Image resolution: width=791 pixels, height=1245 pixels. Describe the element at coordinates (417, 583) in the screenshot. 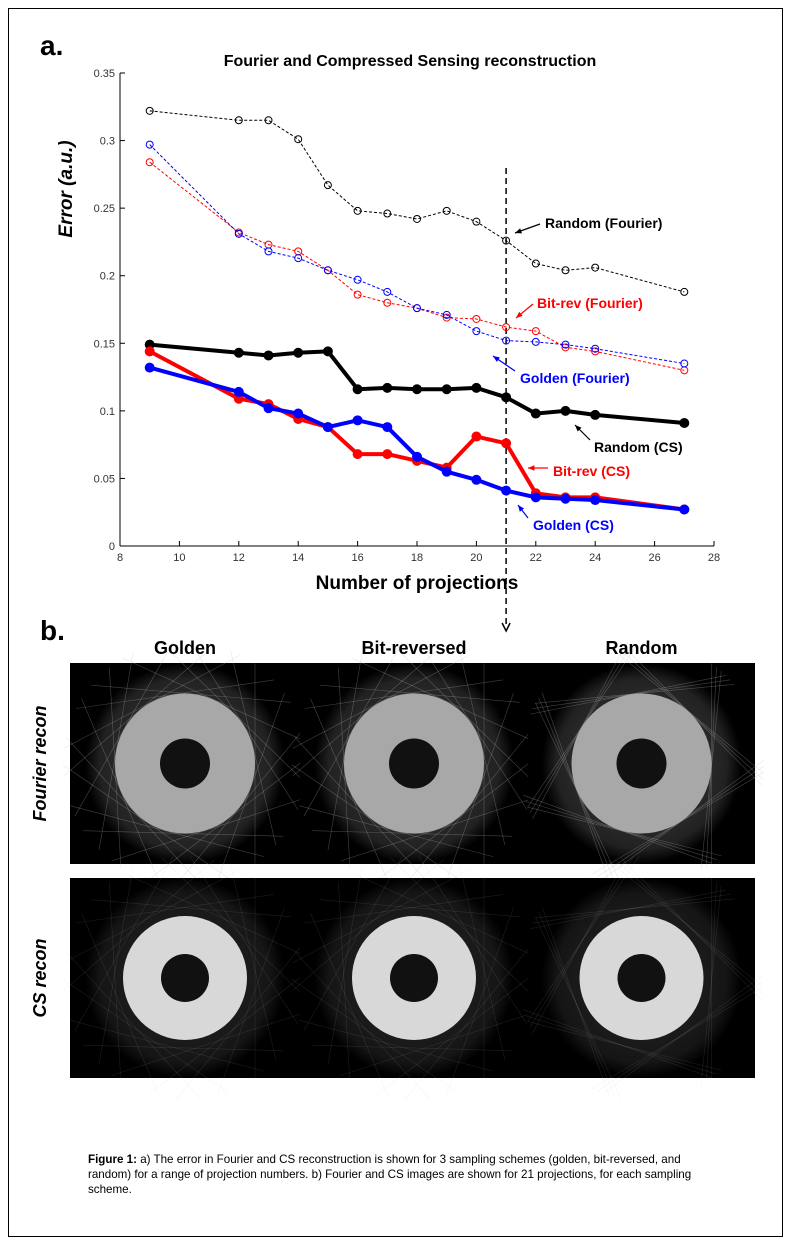

I see `x-axis-label: Number of projections` at that location.